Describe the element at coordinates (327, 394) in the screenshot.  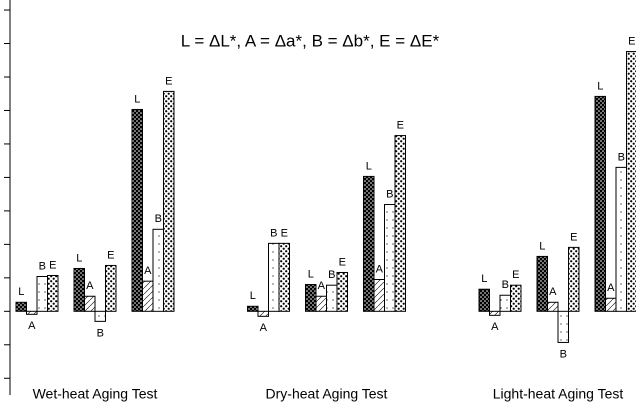
I see `x-tick-label: Dry-heat Aging Test` at that location.